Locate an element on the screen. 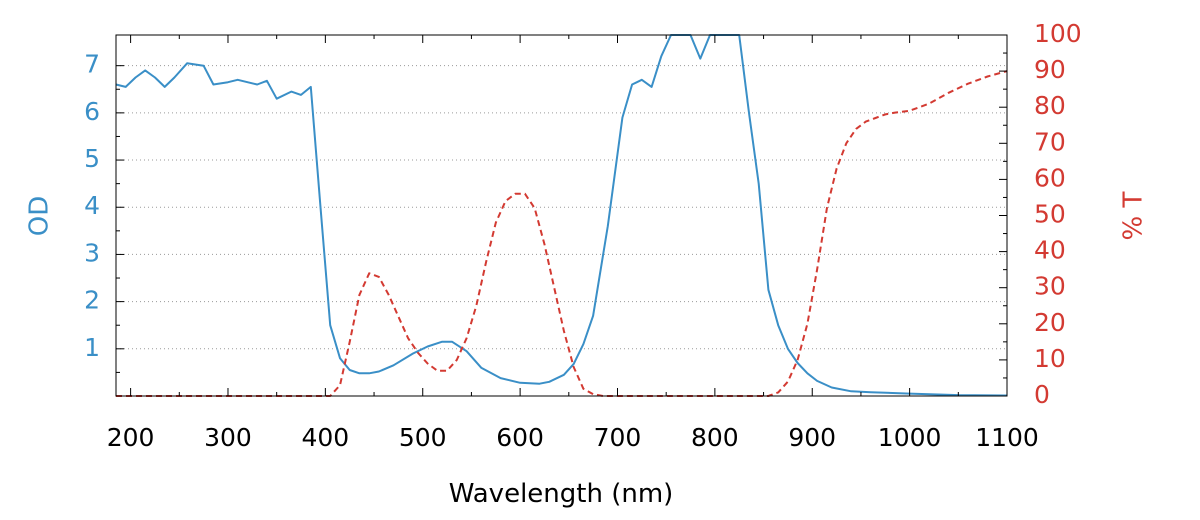 The image size is (1200, 520). x-tick-label: 1100 is located at coordinates (1007, 437).